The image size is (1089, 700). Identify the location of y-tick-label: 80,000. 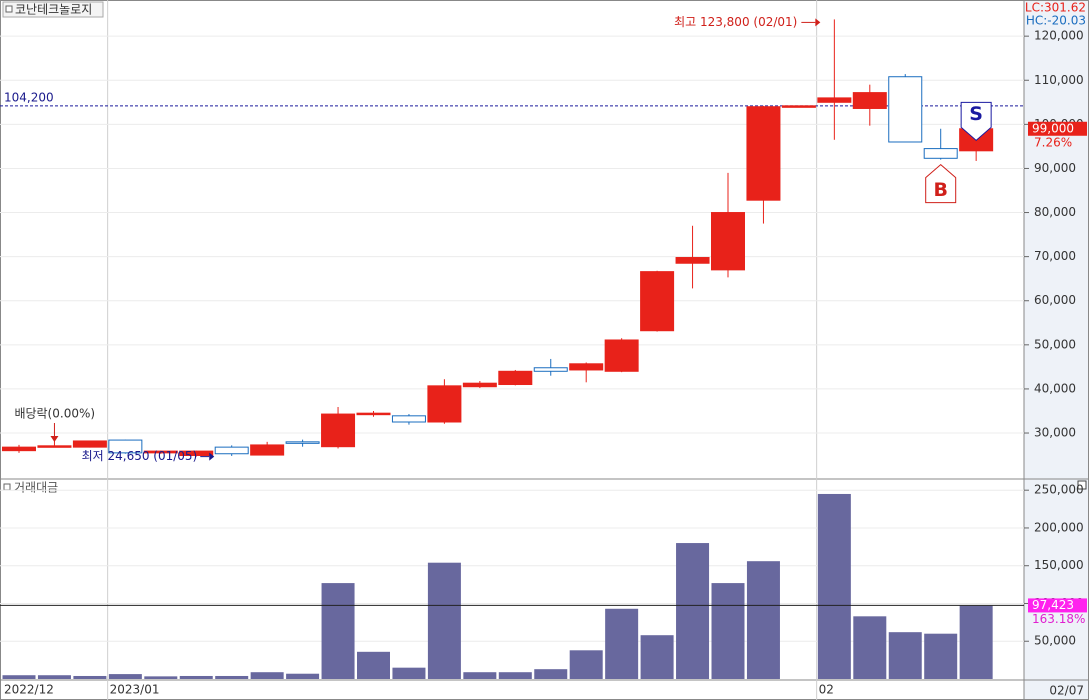
(1055, 212).